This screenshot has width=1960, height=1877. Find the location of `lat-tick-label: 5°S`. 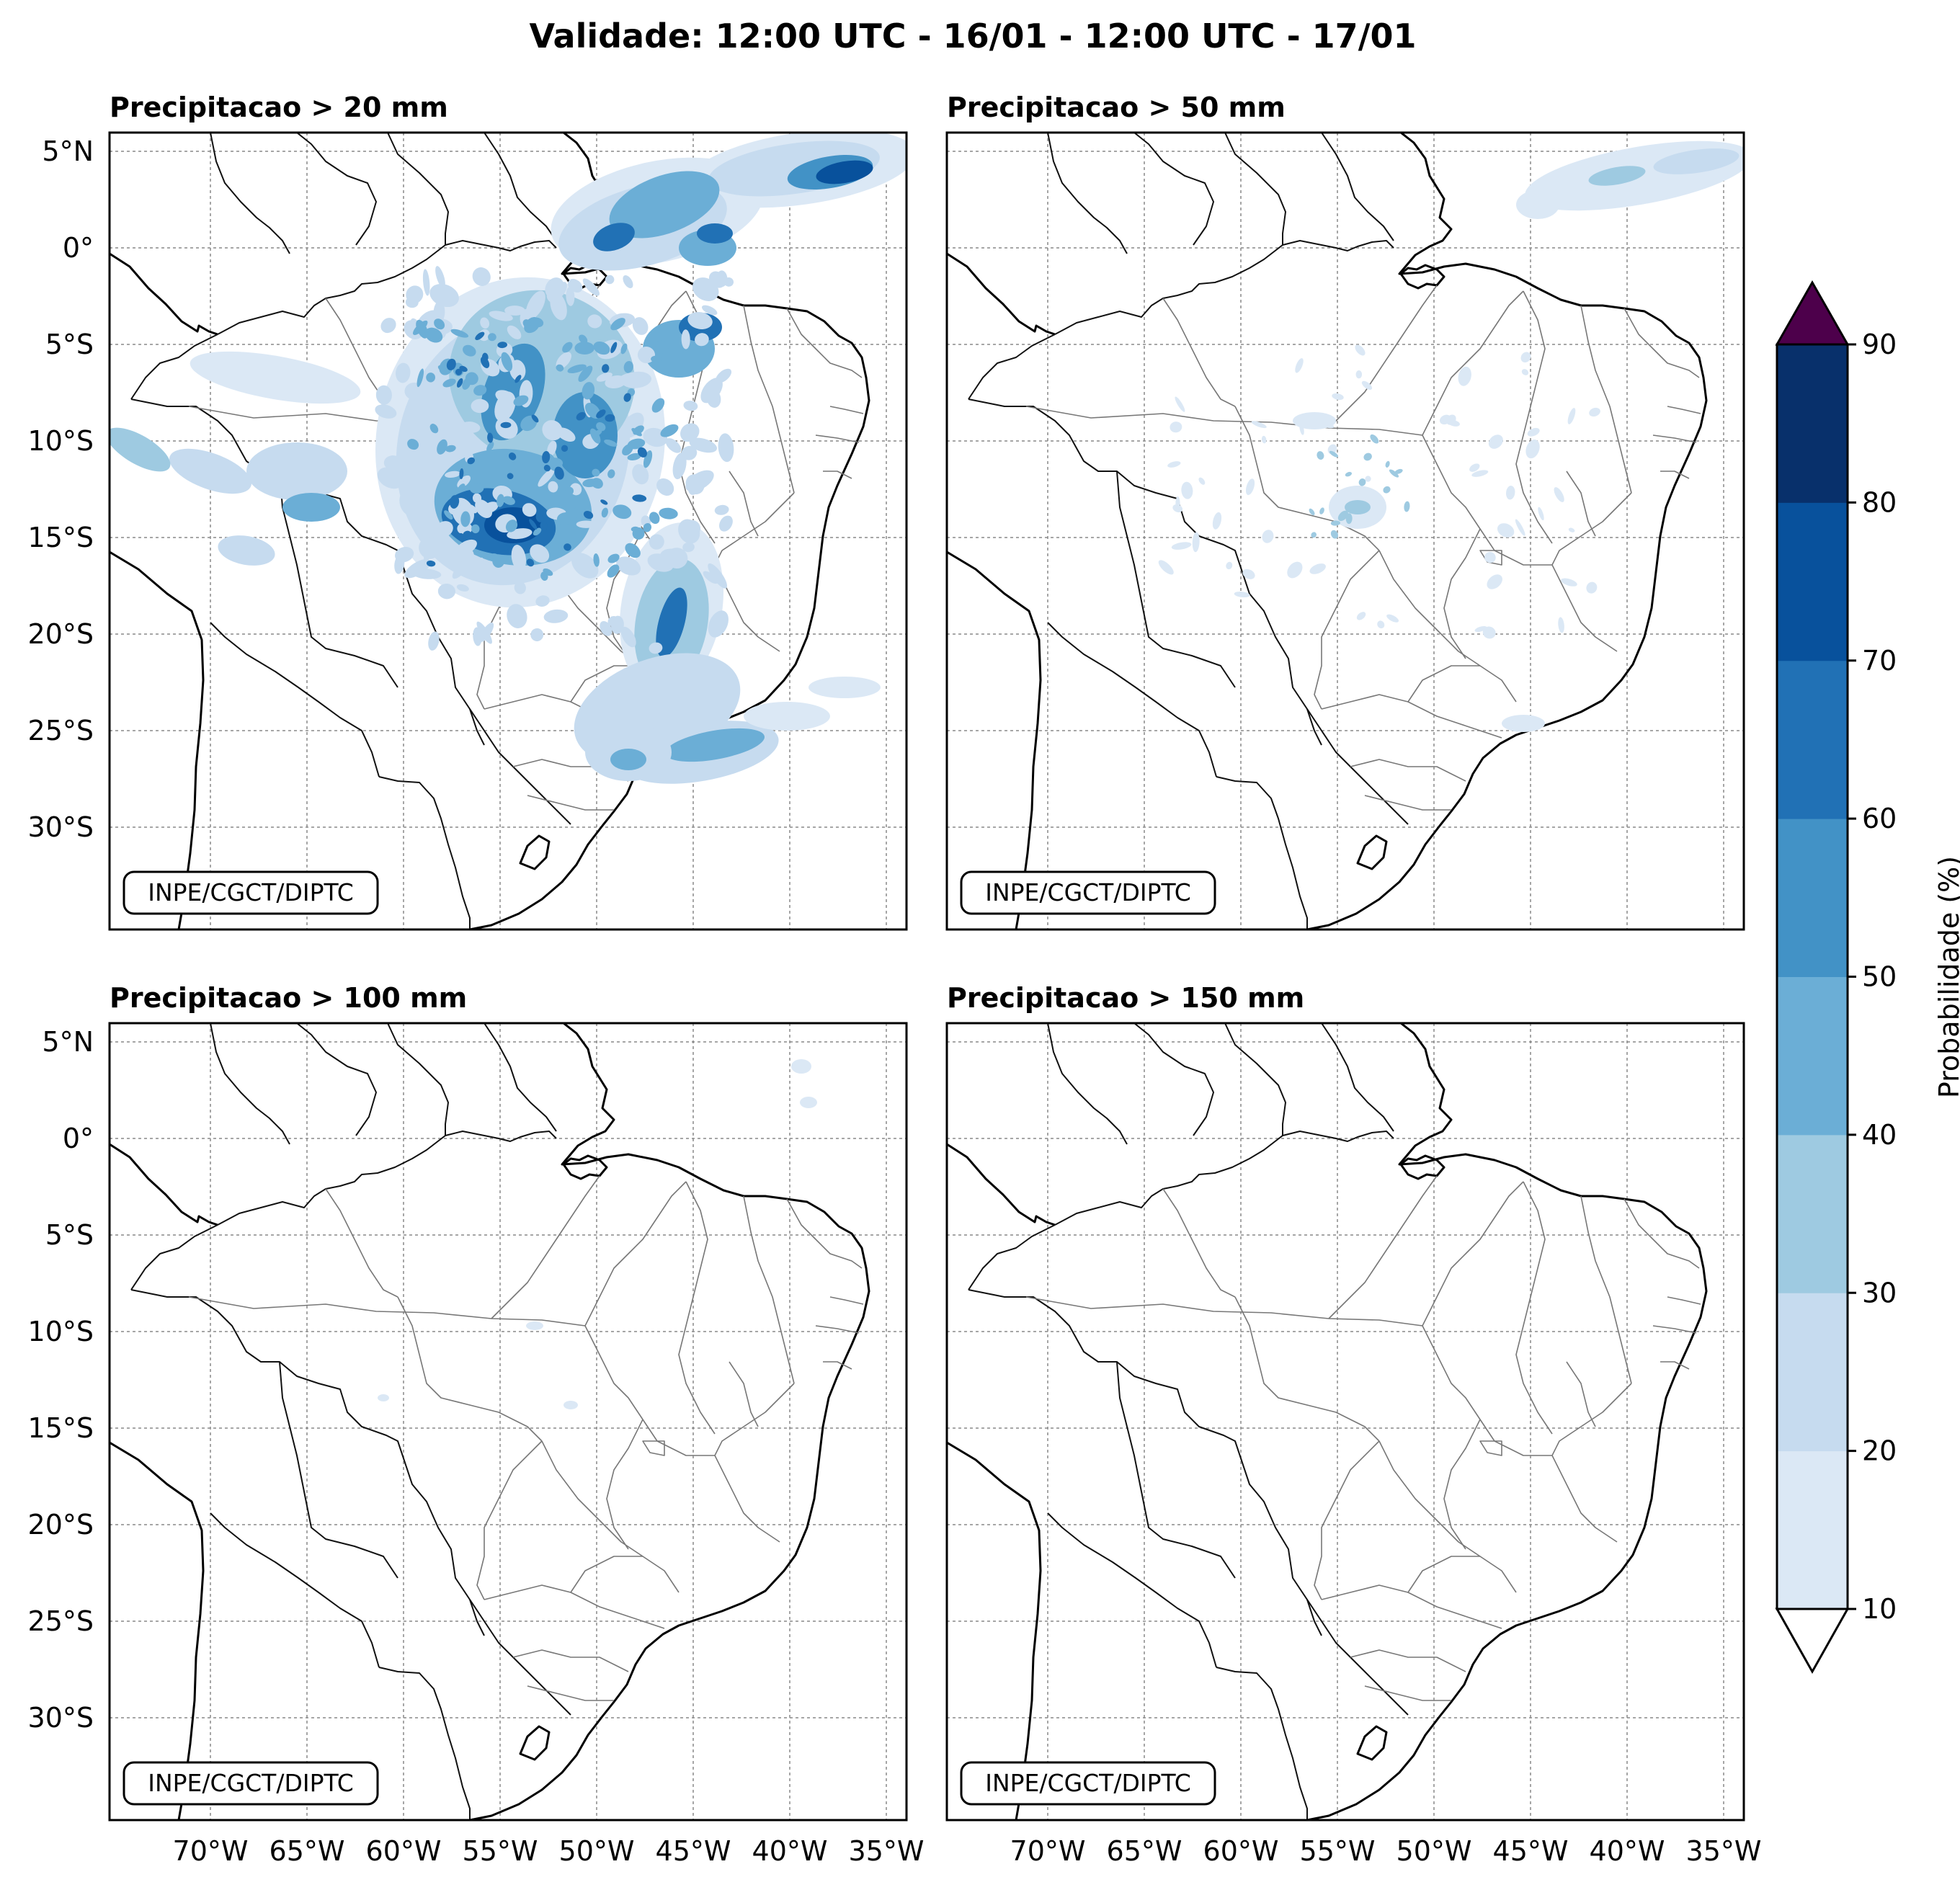

lat-tick-label: 5°S is located at coordinates (69, 344).